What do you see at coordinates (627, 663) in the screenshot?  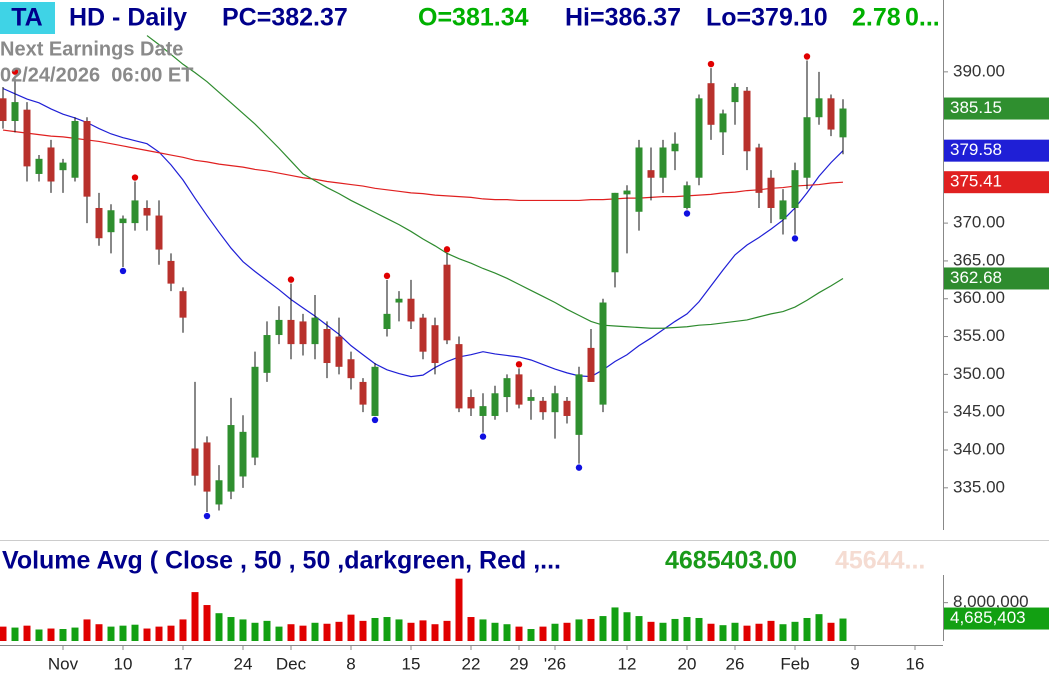 I see `x-tick-label: 12` at bounding box center [627, 663].